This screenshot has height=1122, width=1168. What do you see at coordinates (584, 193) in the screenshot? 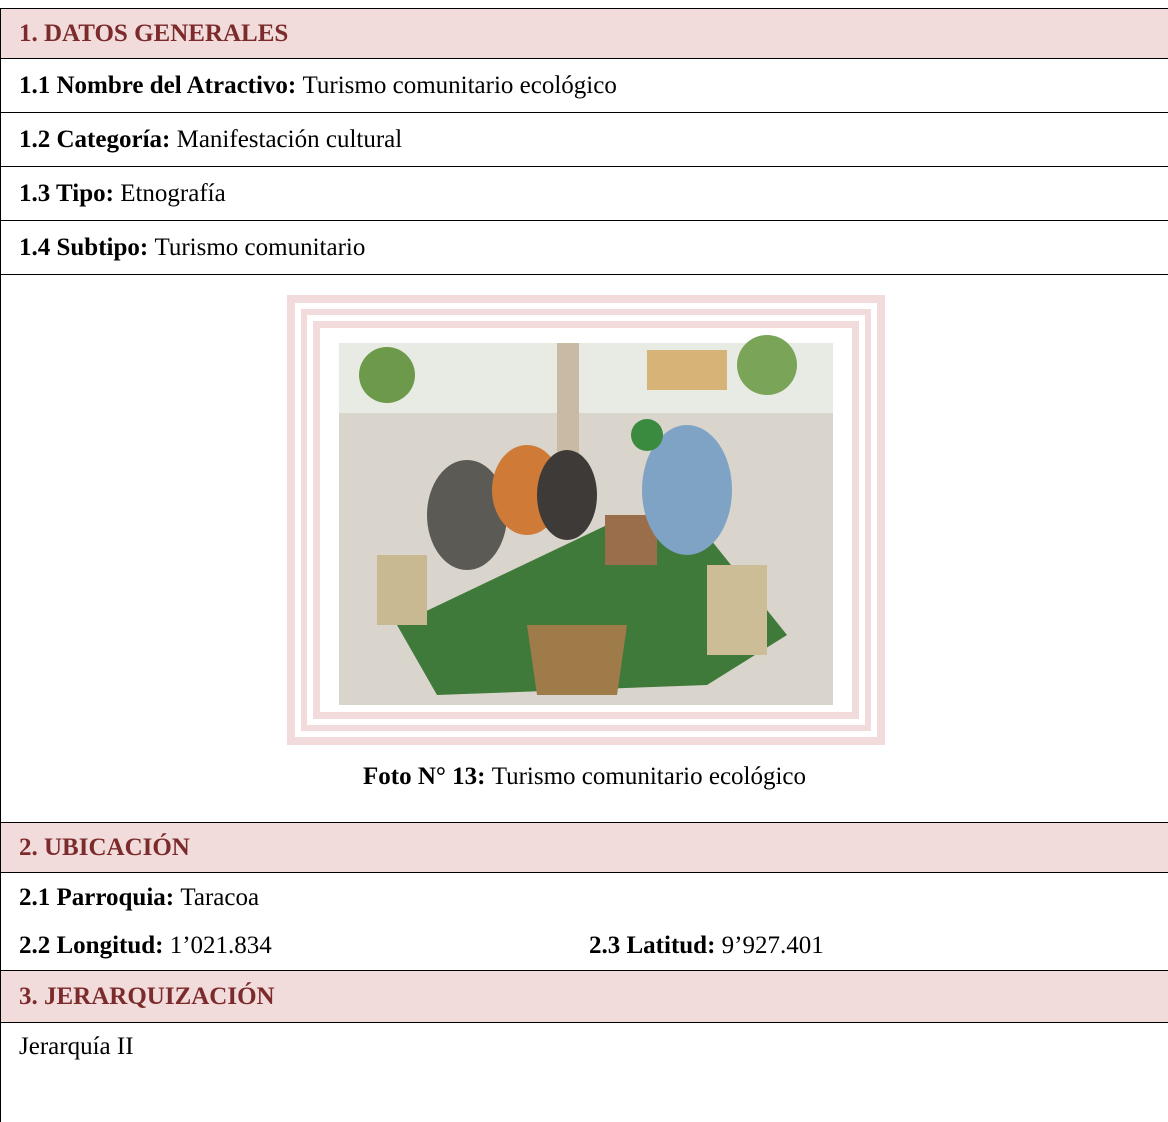
I see `row: 1.3 Tipo: Etnografía` at bounding box center [584, 193].